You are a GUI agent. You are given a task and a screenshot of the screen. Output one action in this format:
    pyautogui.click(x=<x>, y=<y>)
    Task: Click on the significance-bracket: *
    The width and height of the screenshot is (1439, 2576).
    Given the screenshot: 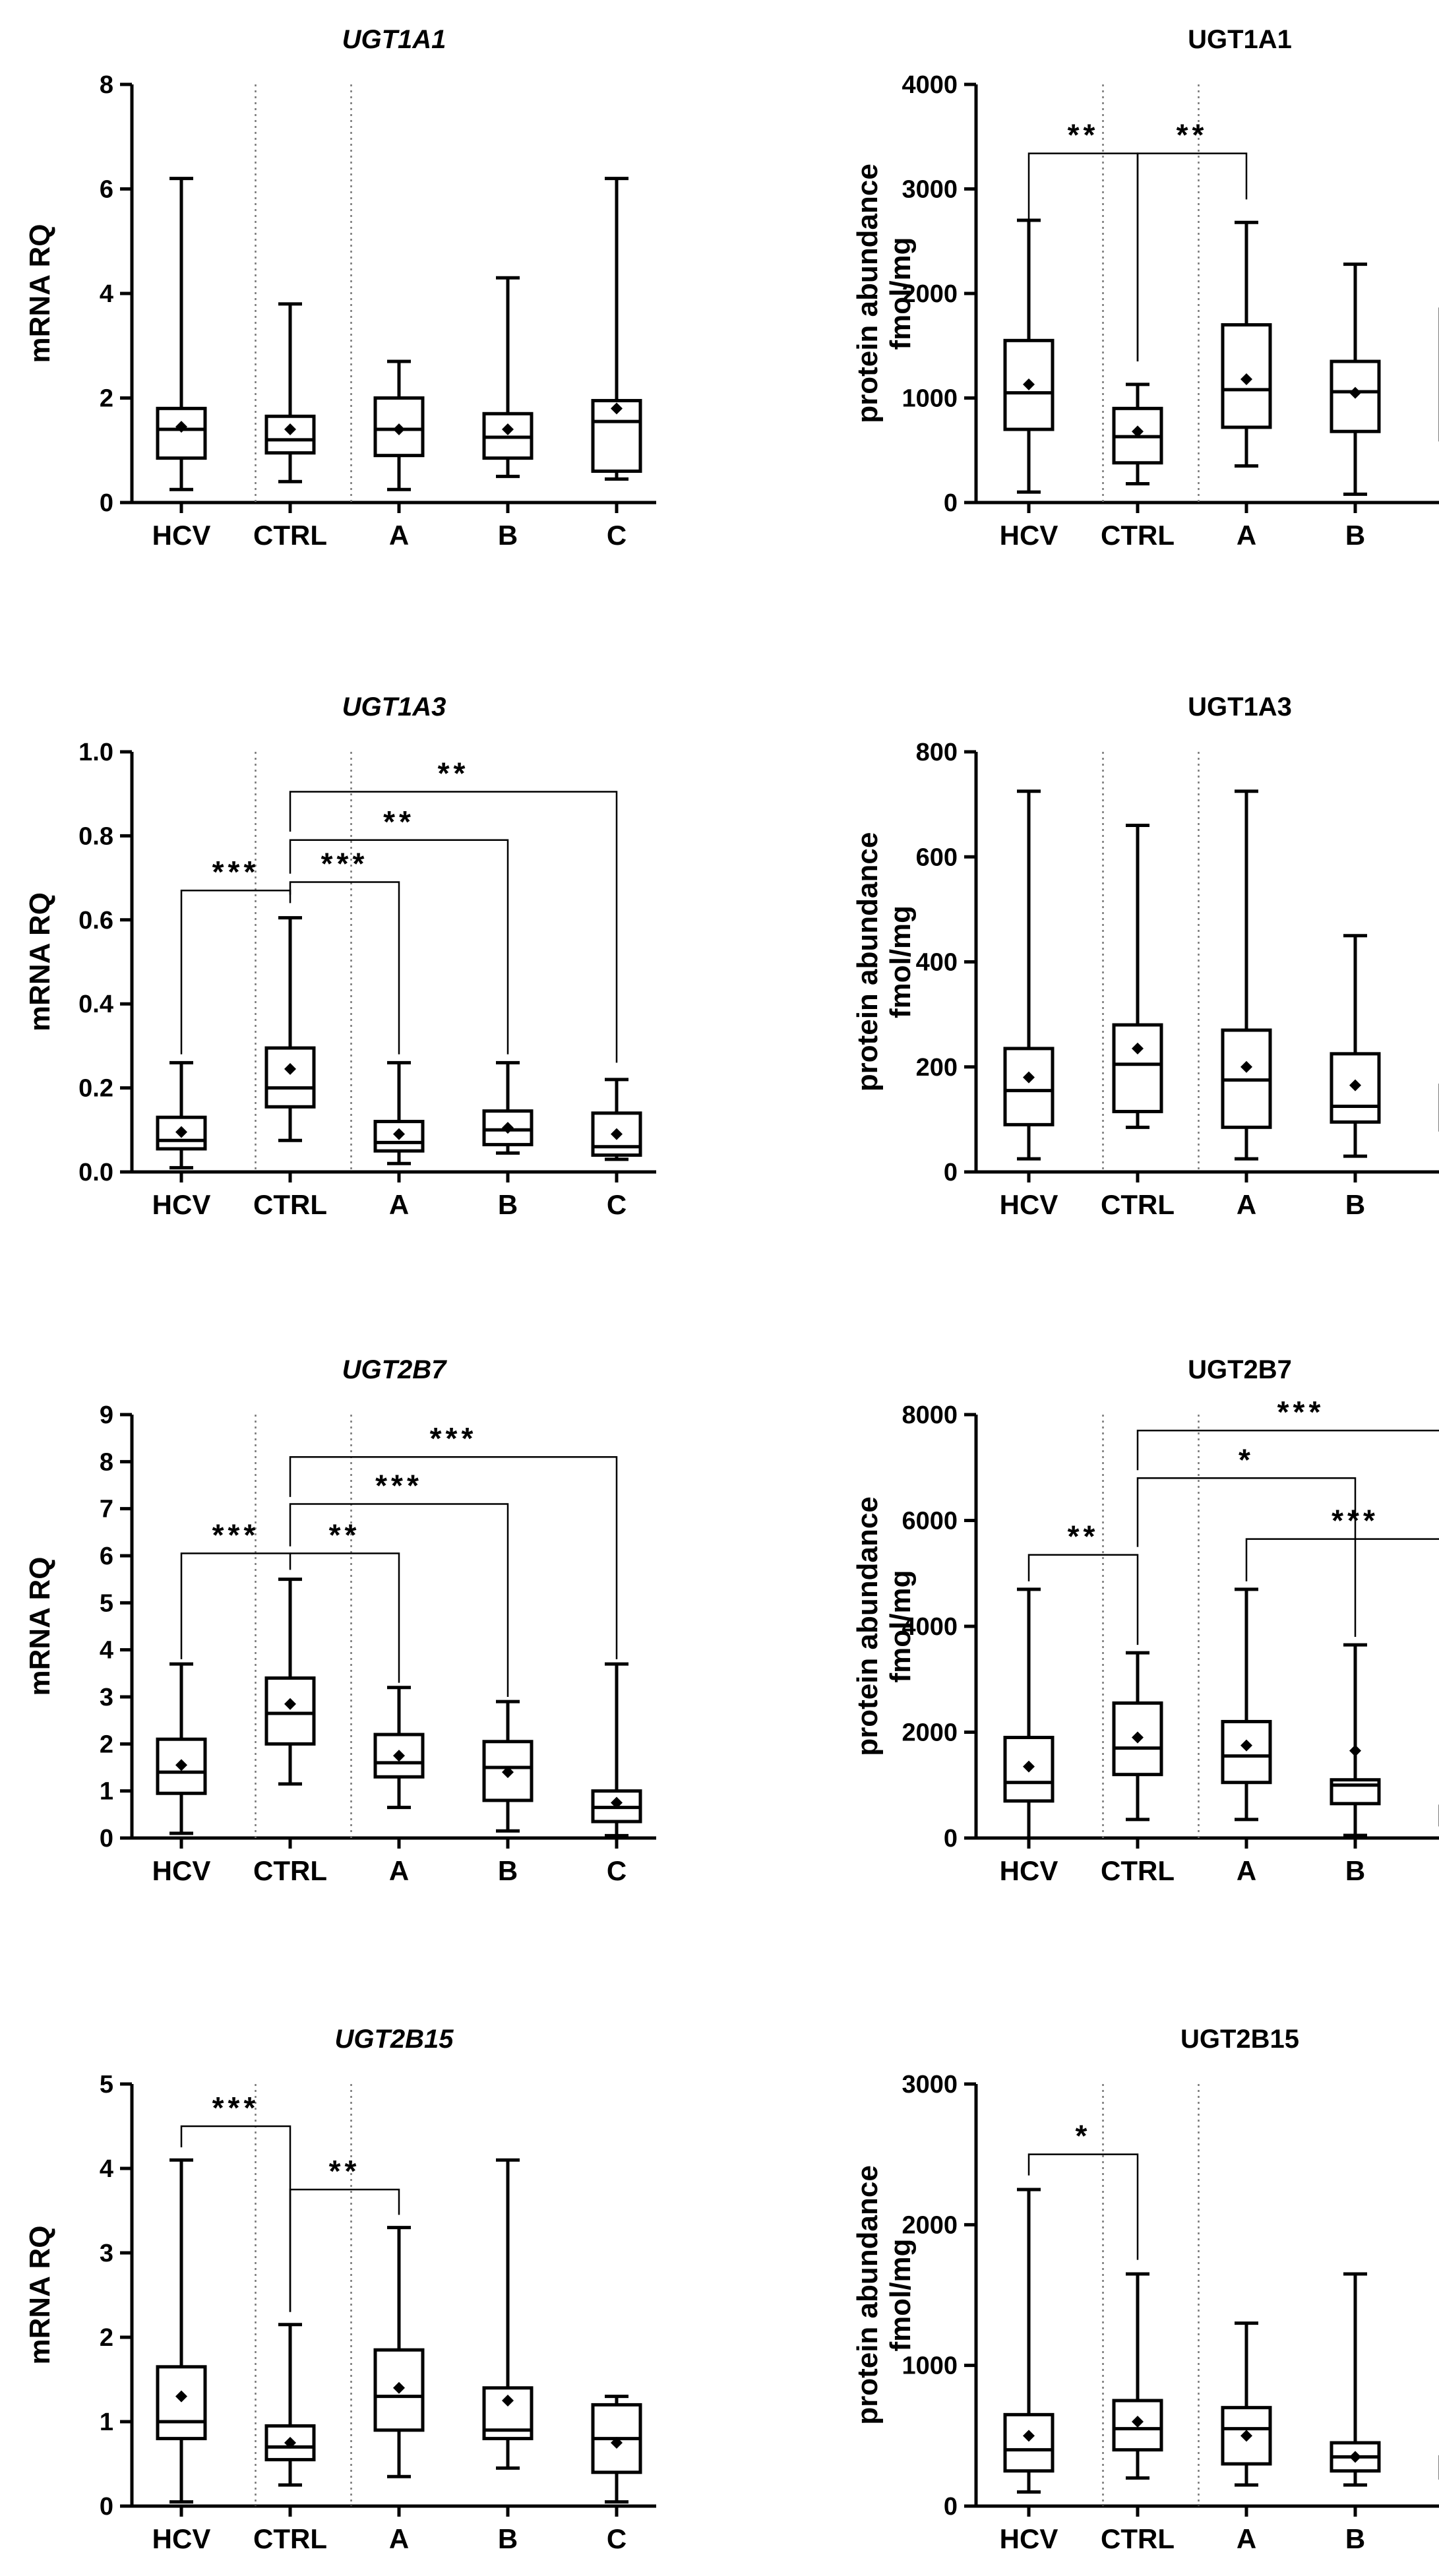 What is the action you would take?
    pyautogui.click(x=1246, y=1540)
    